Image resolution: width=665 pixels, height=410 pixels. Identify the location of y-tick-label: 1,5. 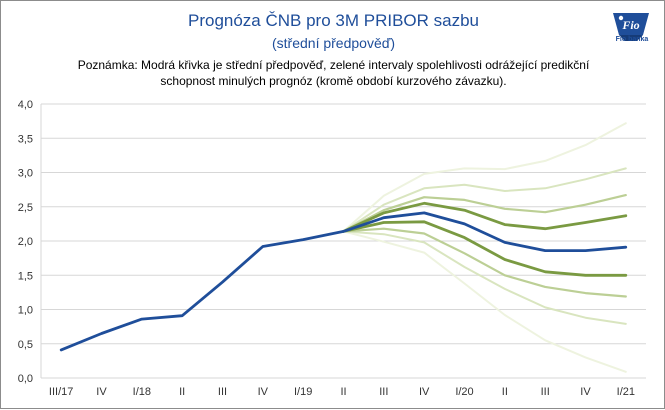
(25, 276).